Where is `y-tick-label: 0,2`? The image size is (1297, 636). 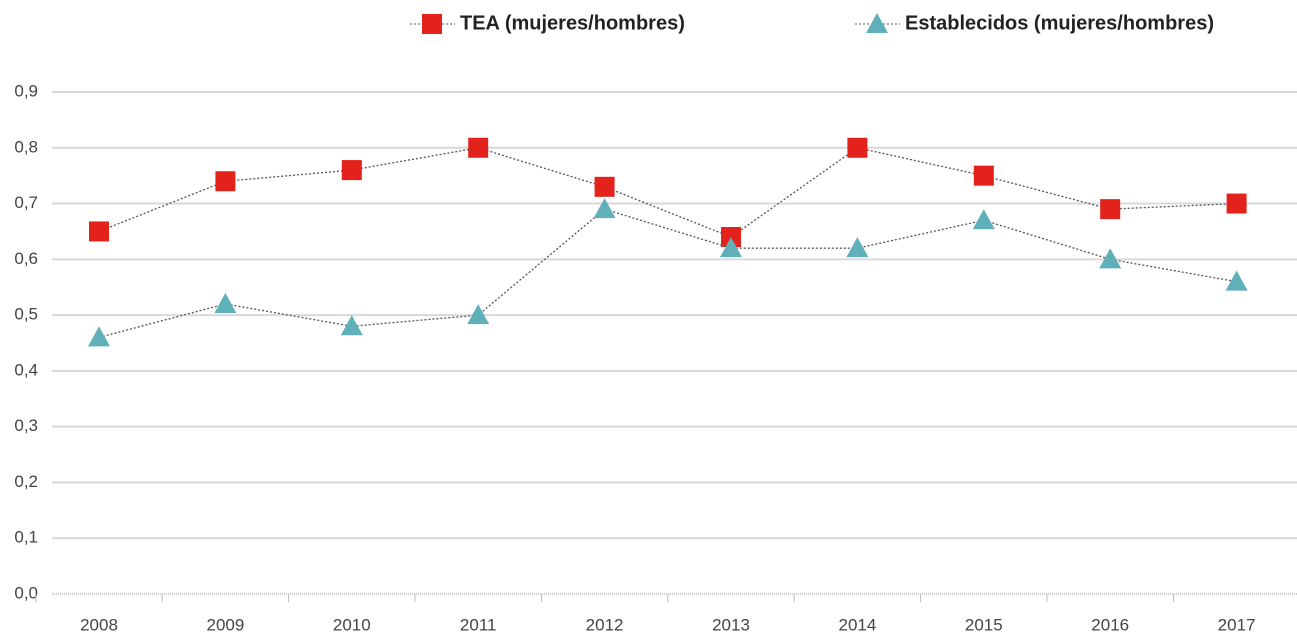 y-tick-label: 0,2 is located at coordinates (26, 481).